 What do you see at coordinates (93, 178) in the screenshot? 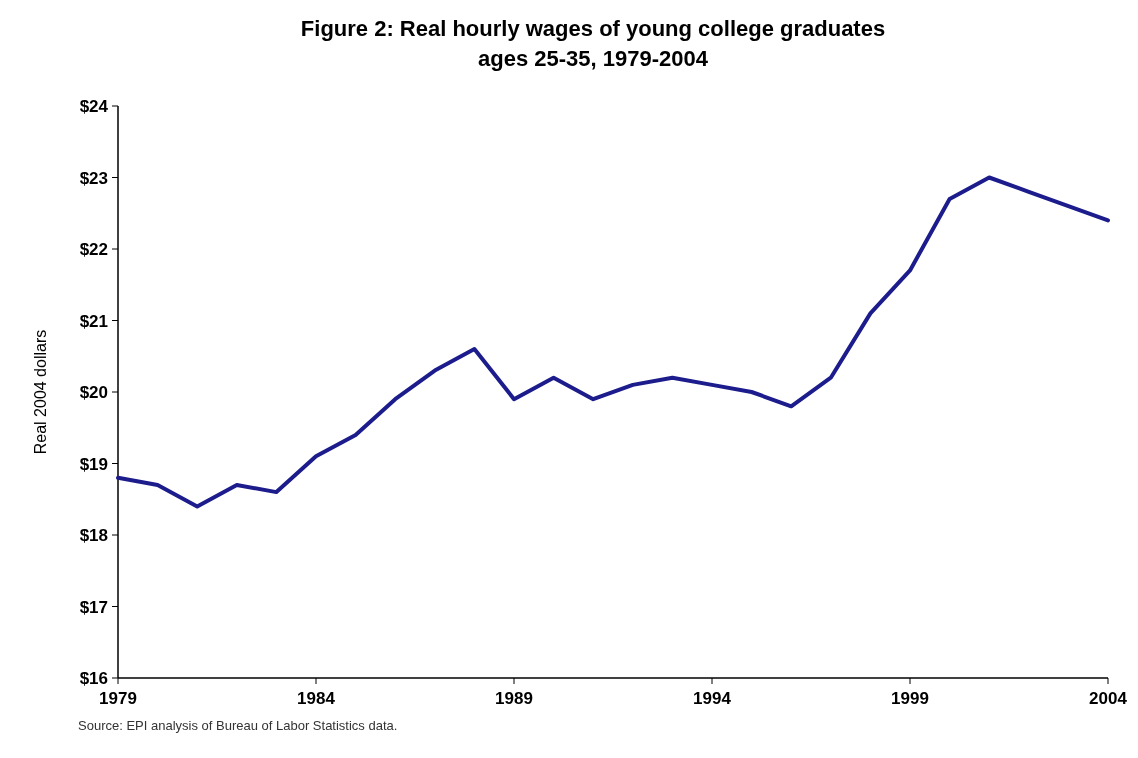
I see `y-tick-label: $23` at bounding box center [93, 178].